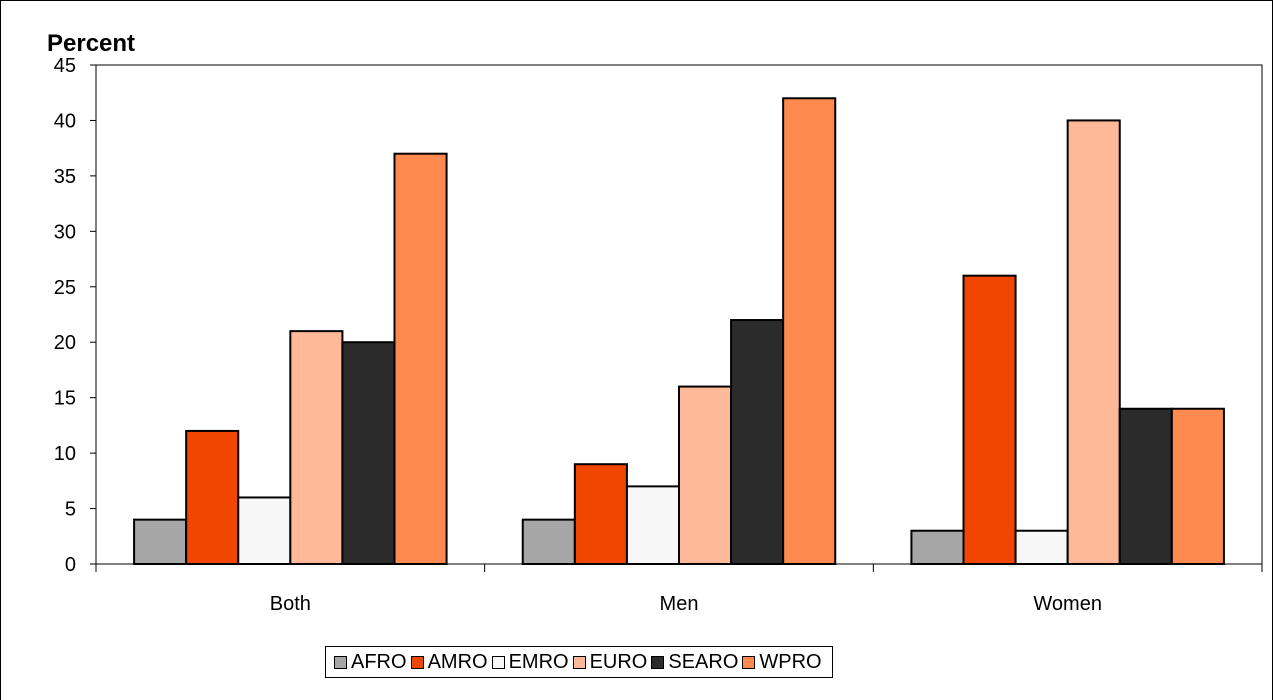  What do you see at coordinates (420, 358) in the screenshot?
I see `bar-wpro-both` at bounding box center [420, 358].